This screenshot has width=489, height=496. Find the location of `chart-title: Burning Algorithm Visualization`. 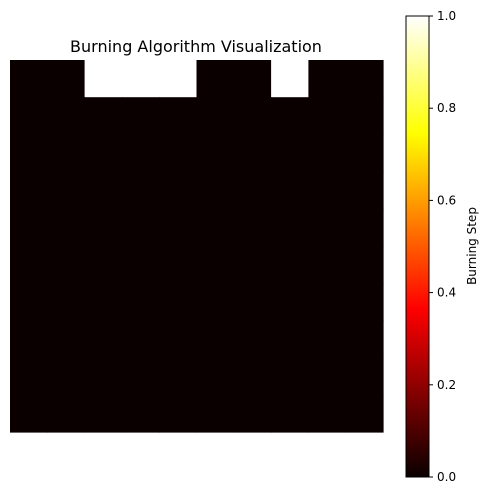

chart-title: Burning Algorithm Visualization is located at coordinates (196, 46).